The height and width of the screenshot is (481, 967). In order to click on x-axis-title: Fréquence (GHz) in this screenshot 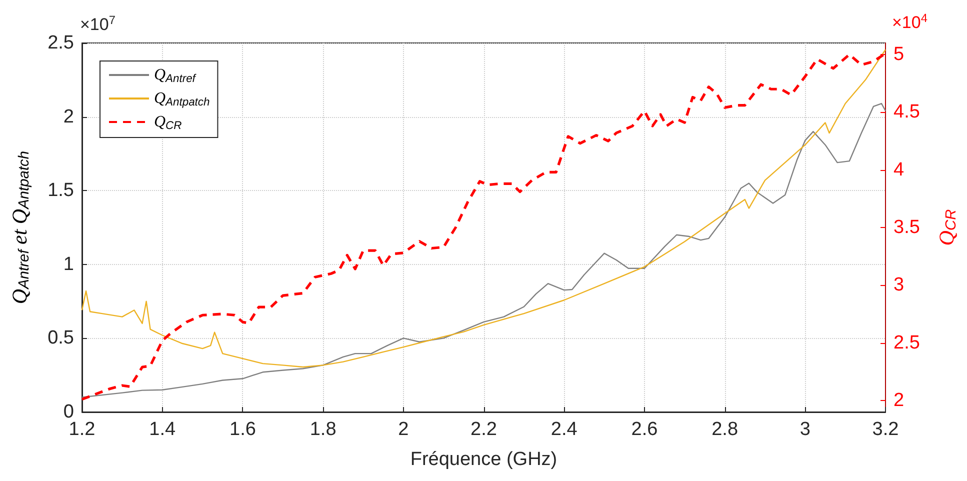, I will do `click(484, 459)`.